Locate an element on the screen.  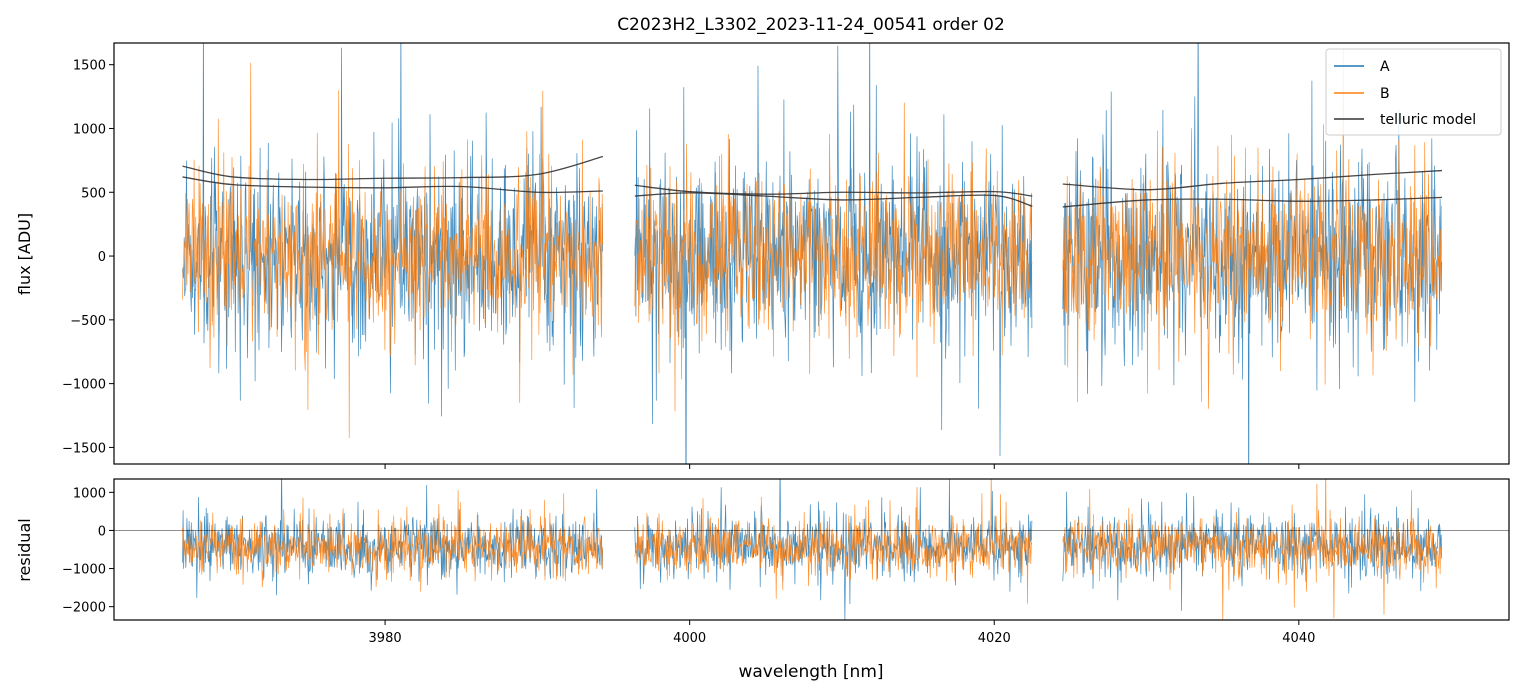
flux-y-tick-label: −1500 is located at coordinates (84, 448).